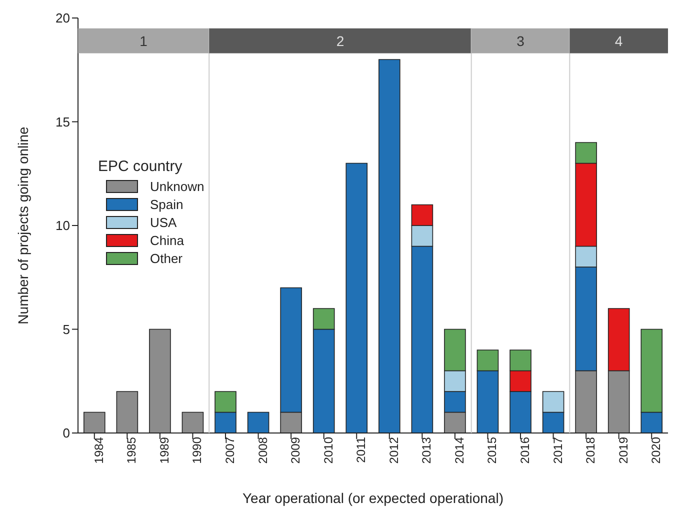  What do you see at coordinates (99, 450) in the screenshot?
I see `x-tick-label: 1984` at bounding box center [99, 450].